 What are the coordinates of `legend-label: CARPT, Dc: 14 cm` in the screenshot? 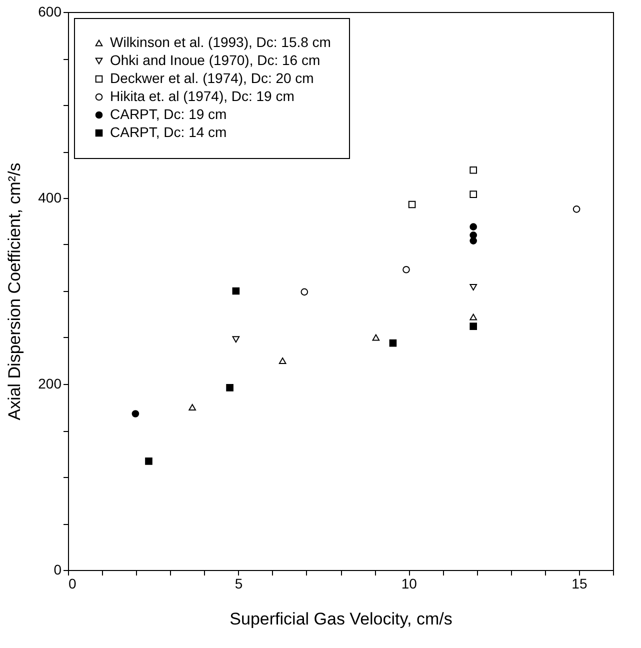 It's located at (168, 132).